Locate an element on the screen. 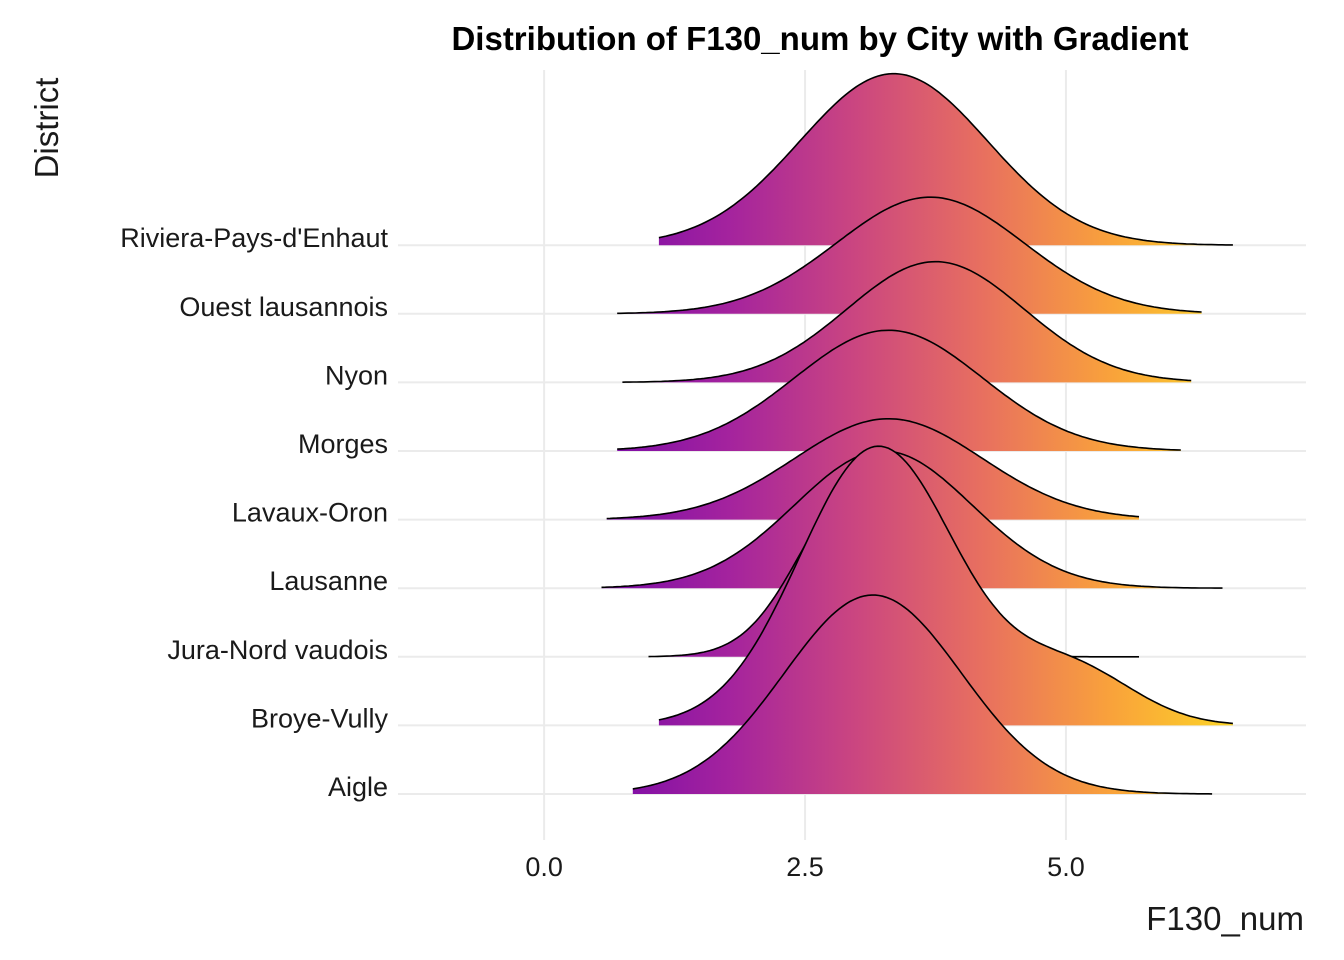 The height and width of the screenshot is (960, 1344). x-tick-labels: 0.0 2.5 5.0 is located at coordinates (804, 867).